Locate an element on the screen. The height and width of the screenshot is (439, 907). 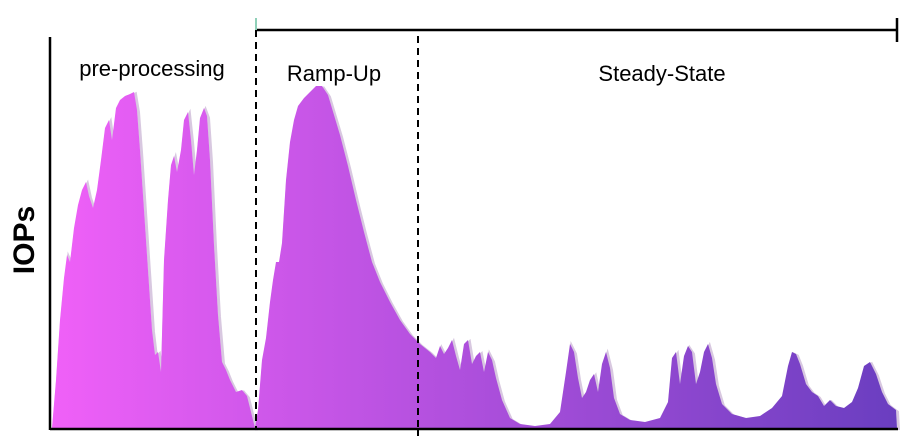
y-axis-label: IOPs is located at coordinates (24, 240).